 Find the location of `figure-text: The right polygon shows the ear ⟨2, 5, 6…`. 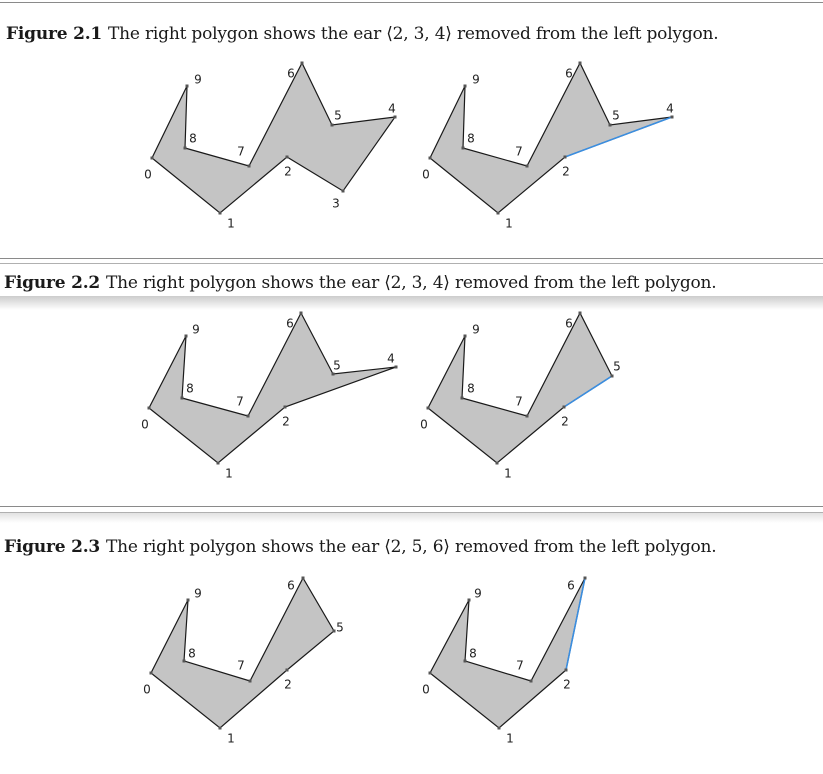

figure-text: The right polygon shows the ear ⟨2, 5, 6… is located at coordinates (411, 547).